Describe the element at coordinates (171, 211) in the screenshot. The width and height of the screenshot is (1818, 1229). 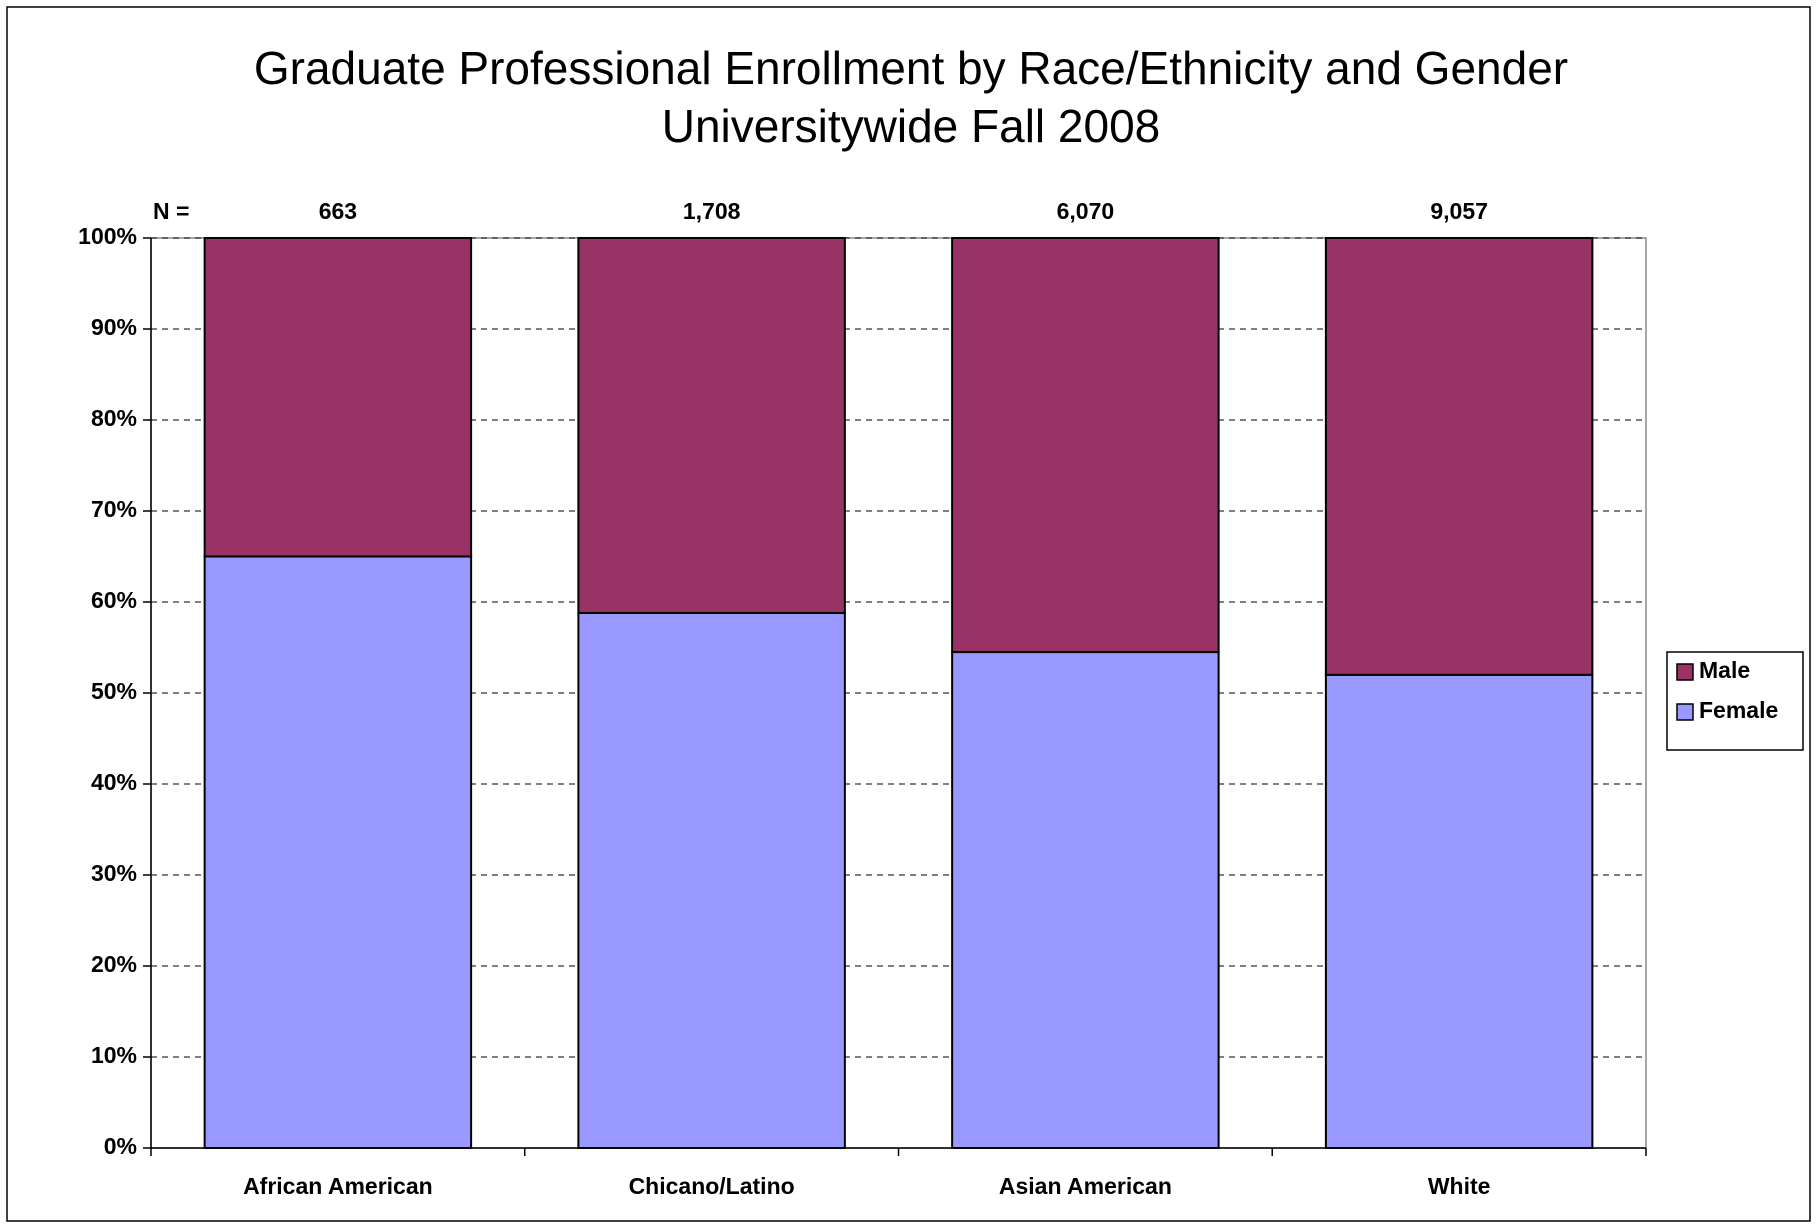
I see `n-label: N =` at that location.